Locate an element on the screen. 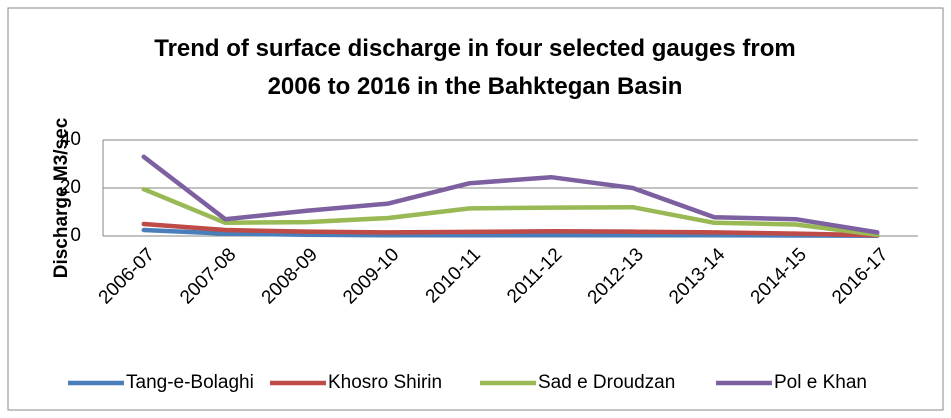 The image size is (951, 418). y-tick-label: 20 is located at coordinates (70, 187).